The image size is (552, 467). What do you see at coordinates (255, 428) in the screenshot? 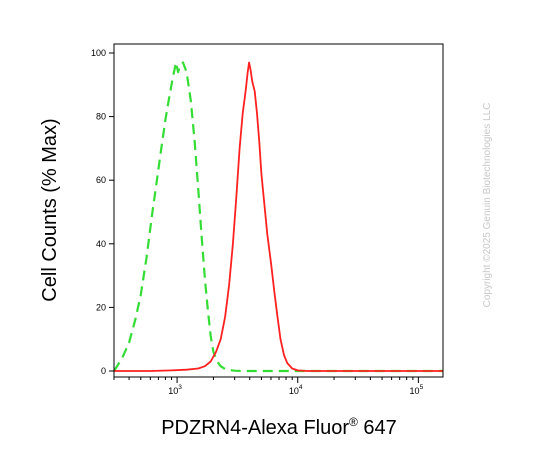
I see `x-axis-title-main: PDZRN4-Alexa Fluor` at bounding box center [255, 428].